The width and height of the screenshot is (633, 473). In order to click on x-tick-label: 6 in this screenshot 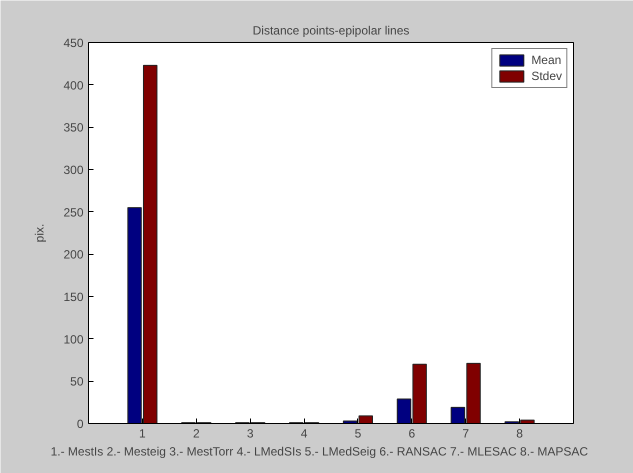, I will do `click(412, 433)`.